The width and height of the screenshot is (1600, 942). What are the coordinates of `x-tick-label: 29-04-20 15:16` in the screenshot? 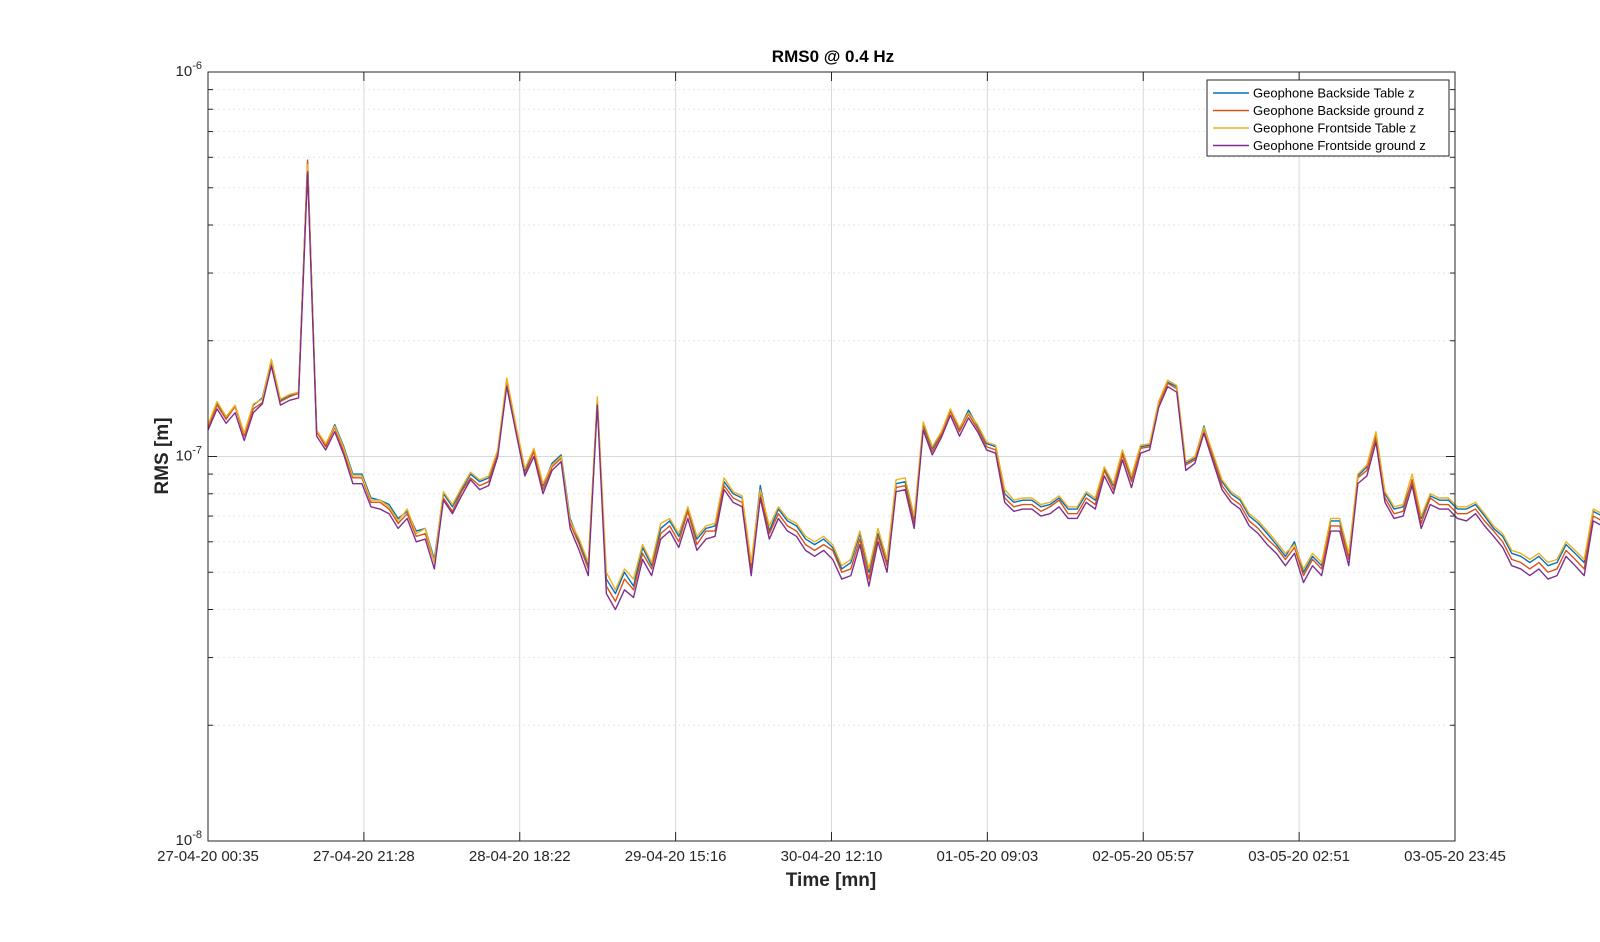 It's located at (676, 856).